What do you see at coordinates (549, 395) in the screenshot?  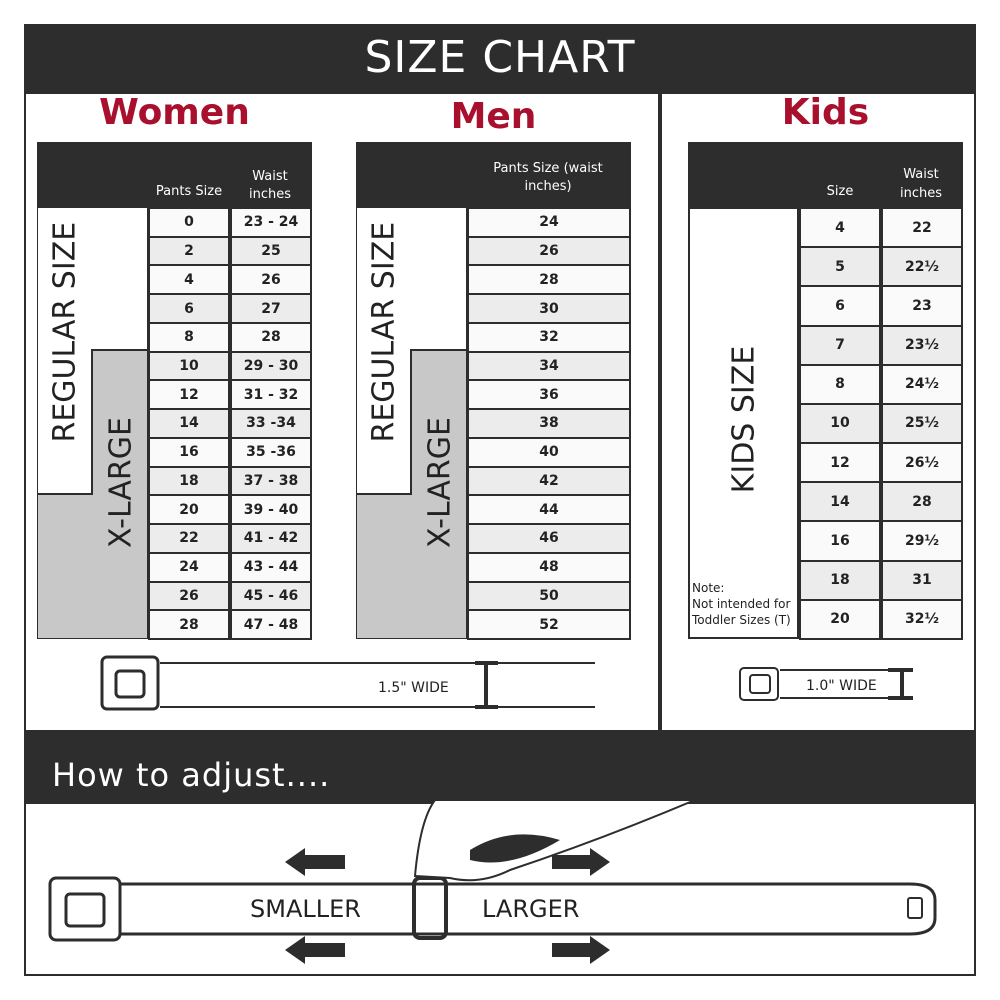 I see `men-size-cell: 36` at bounding box center [549, 395].